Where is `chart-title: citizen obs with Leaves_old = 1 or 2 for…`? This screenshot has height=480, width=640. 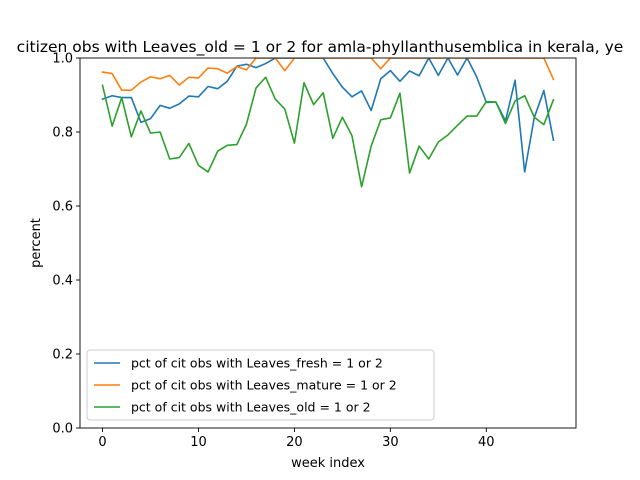
chart-title: citizen obs with Leaves_old = 1 or 2 for… is located at coordinates (320, 47).